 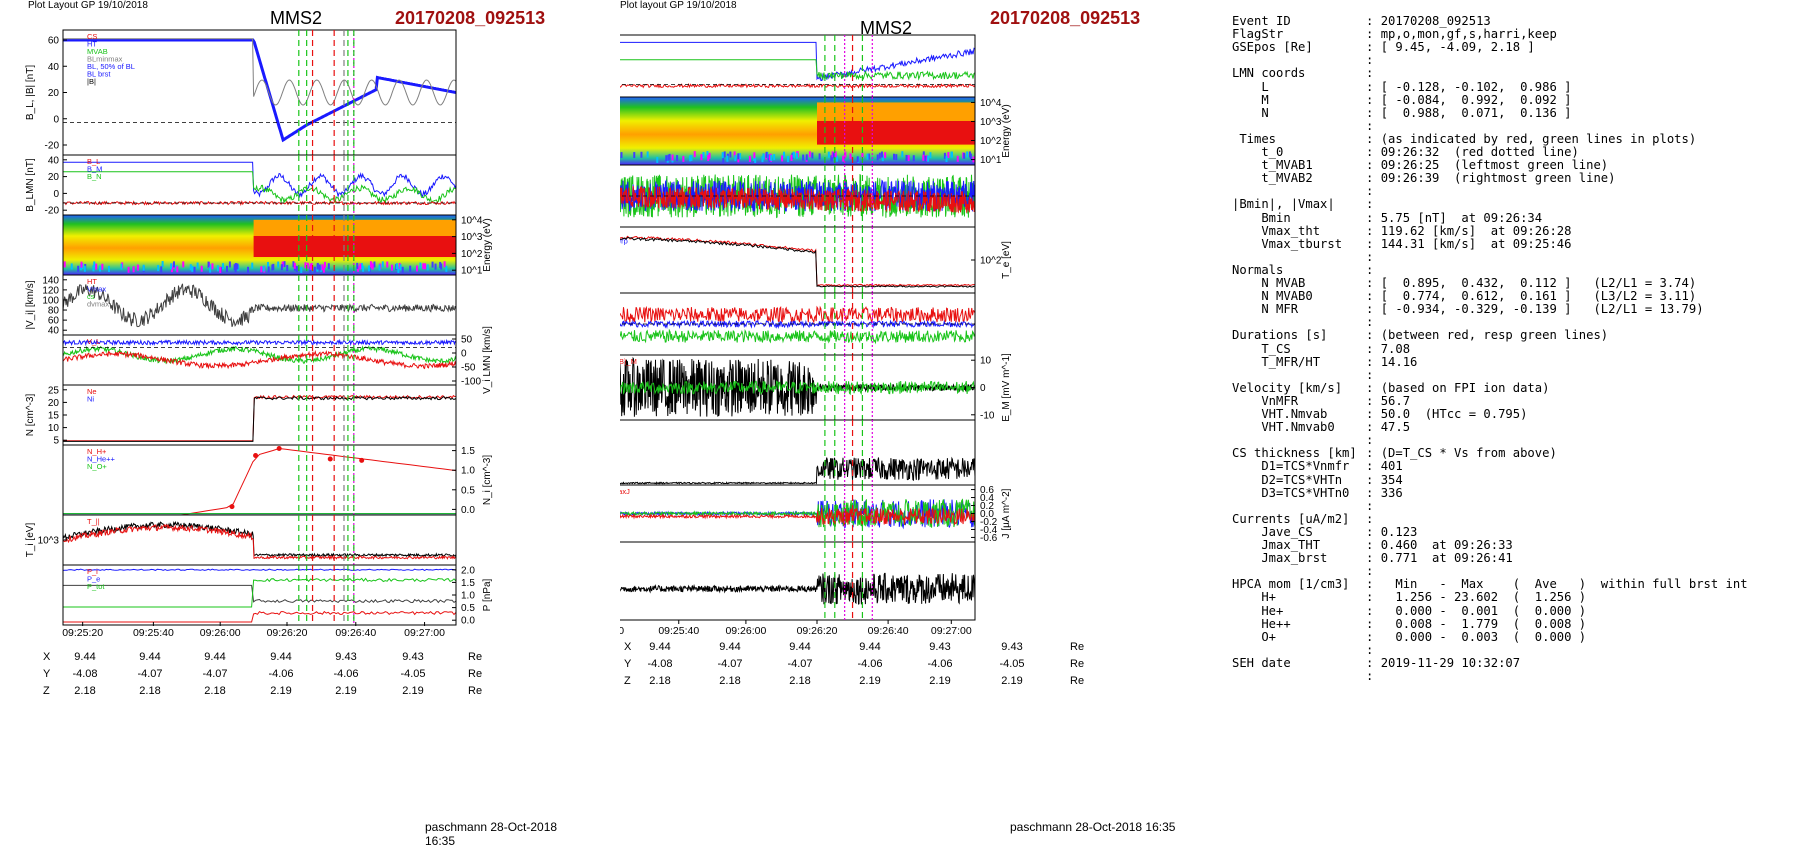 What do you see at coordinates (1258, 34) in the screenshot?
I see `summary-key: FlagStr` at bounding box center [1258, 34].